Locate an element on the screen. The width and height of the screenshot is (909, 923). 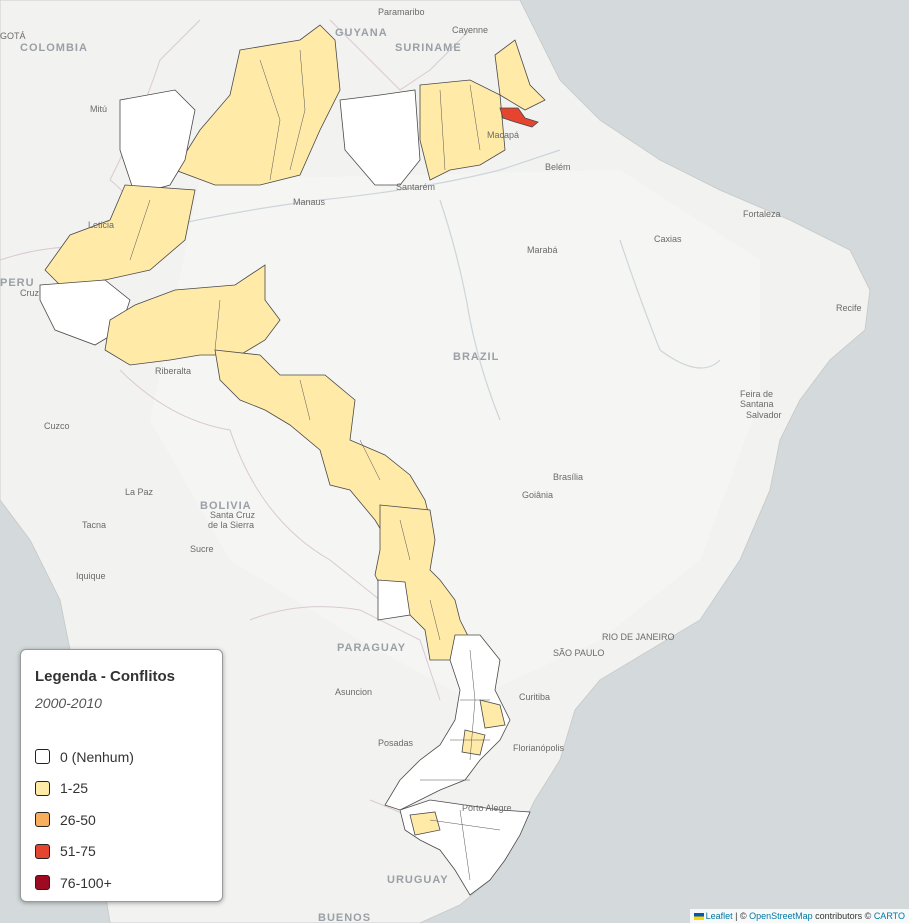
osm-link: OpenStreetMap is located at coordinates (781, 916).